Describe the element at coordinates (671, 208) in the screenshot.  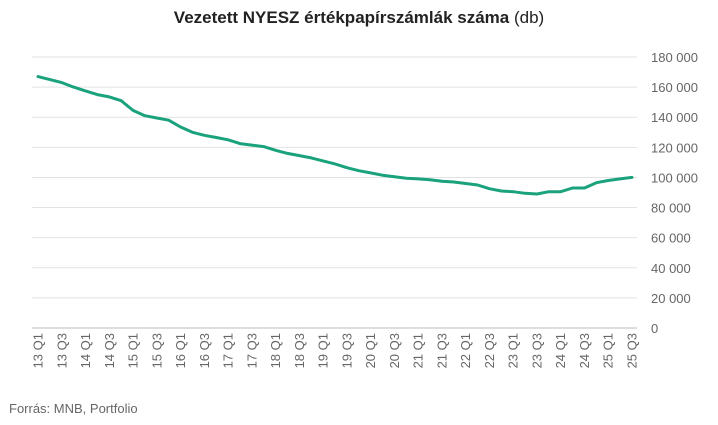
I see `y-tick-label: 80 000` at that location.